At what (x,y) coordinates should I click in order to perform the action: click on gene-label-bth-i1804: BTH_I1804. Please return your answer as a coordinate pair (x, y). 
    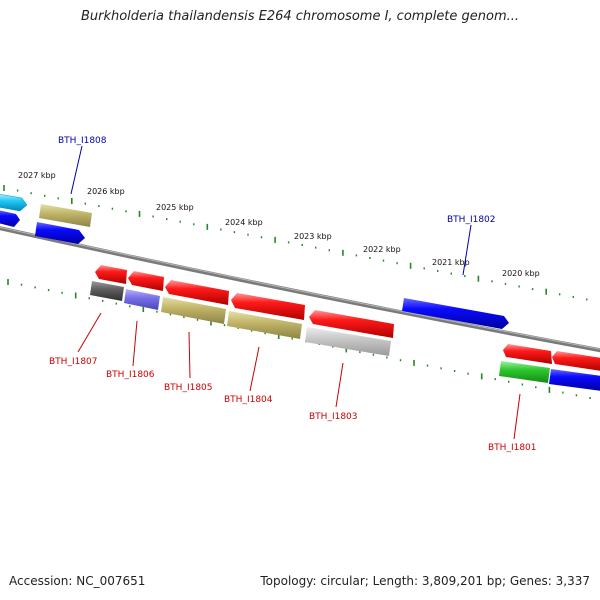
    Looking at the image, I should click on (248, 400).